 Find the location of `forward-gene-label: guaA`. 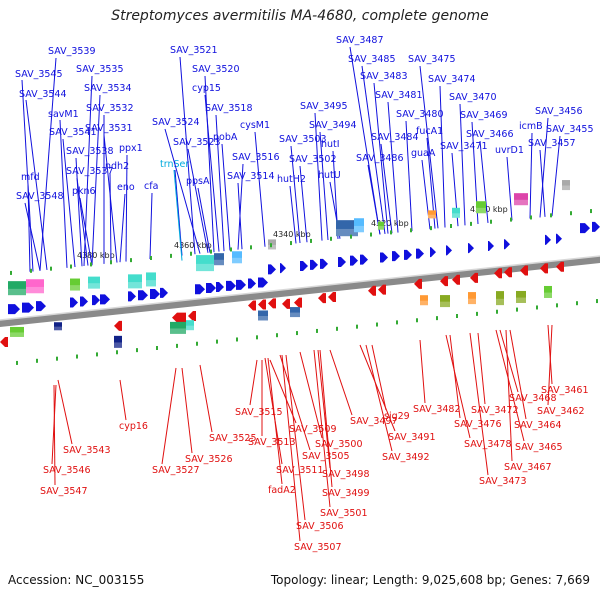

forward-gene-label: guaA is located at coordinates (423, 153).